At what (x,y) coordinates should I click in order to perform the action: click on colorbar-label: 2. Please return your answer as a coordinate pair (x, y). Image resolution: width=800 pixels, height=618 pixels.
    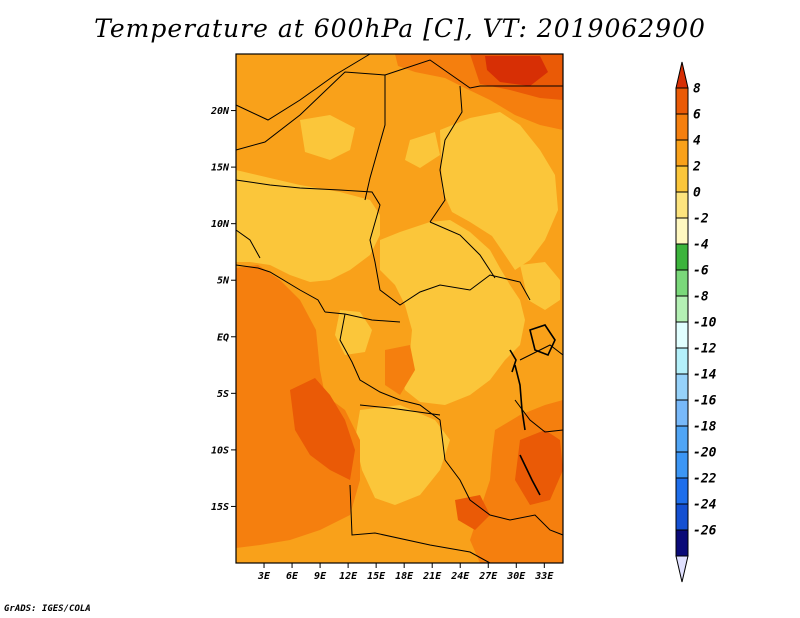
    Looking at the image, I should click on (696, 167).